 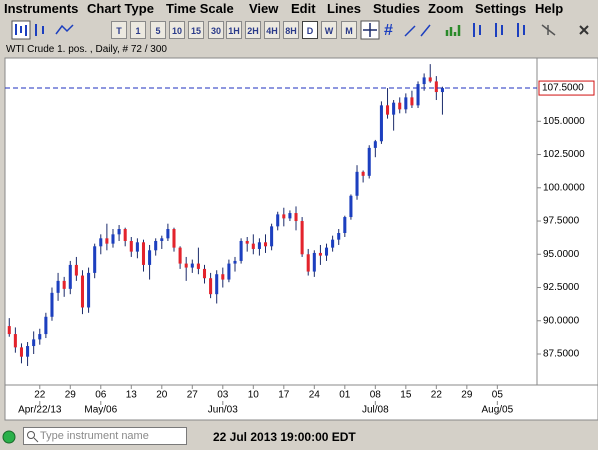 I want to click on tool-icon, so click(x=548, y=30).